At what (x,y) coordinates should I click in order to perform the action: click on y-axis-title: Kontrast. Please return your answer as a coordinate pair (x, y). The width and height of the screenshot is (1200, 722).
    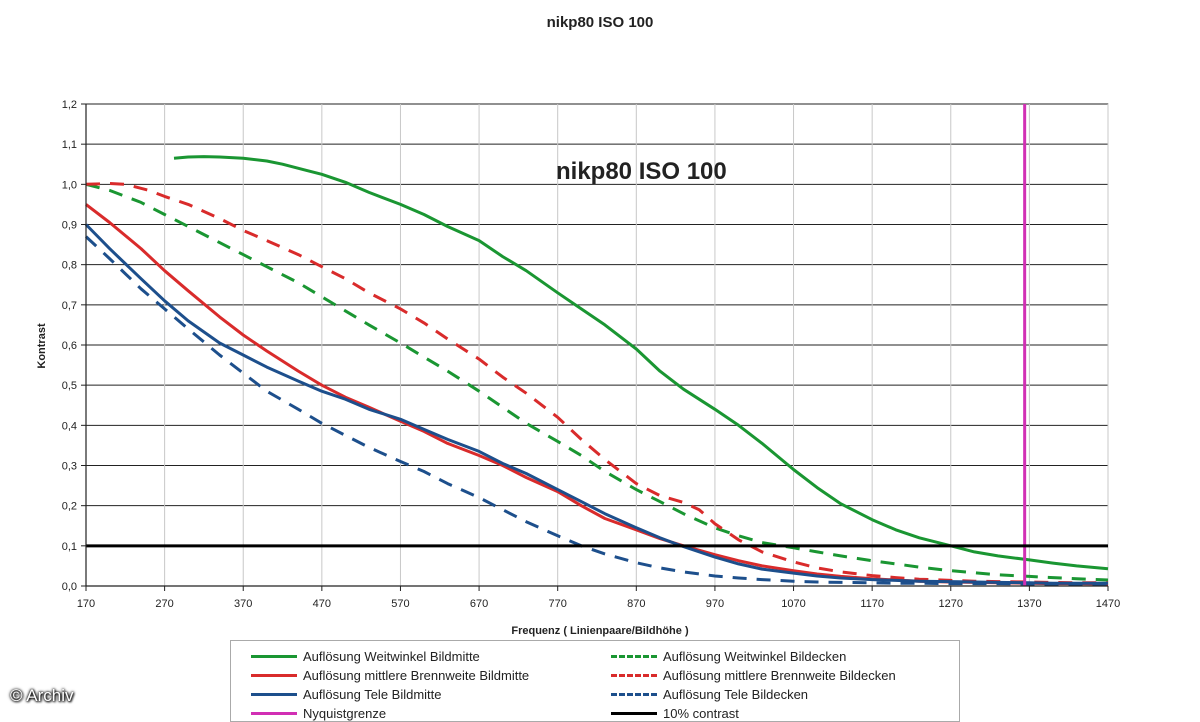
    Looking at the image, I should click on (42, 346).